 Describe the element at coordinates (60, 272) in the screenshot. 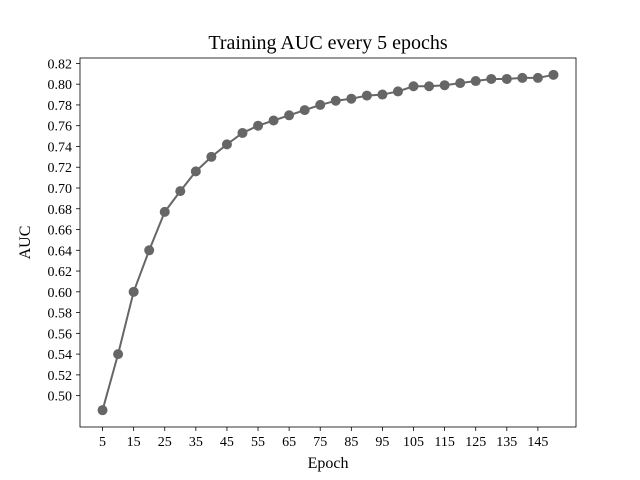

I see `y-tick-label: 0.62` at that location.